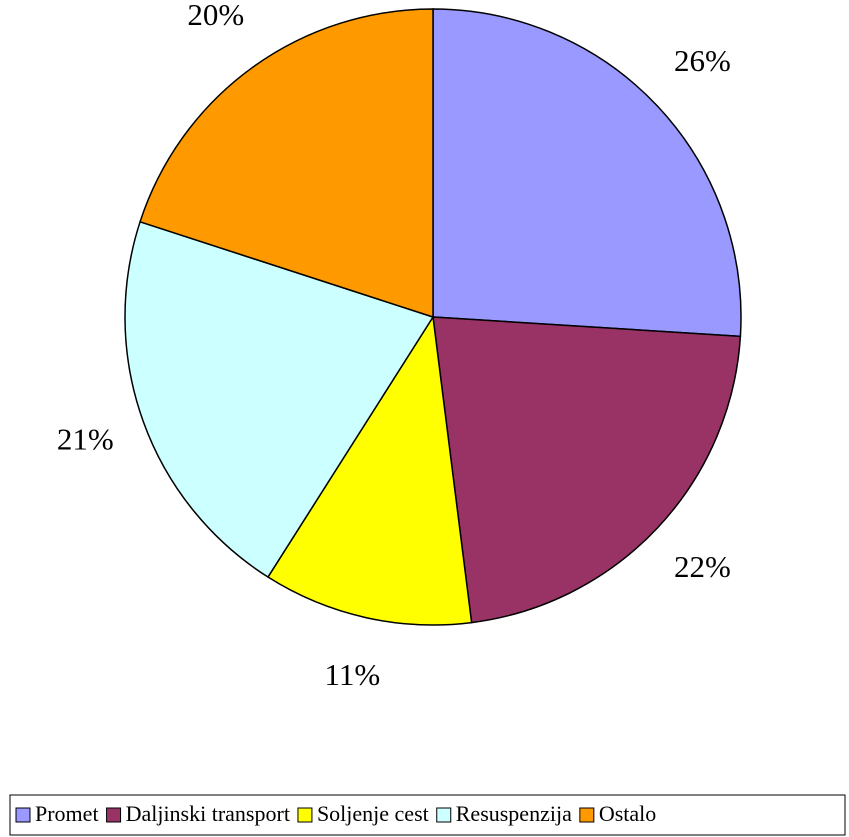 This screenshot has height=837, width=849. I want to click on legend-label: Soljenje cest, so click(373, 813).